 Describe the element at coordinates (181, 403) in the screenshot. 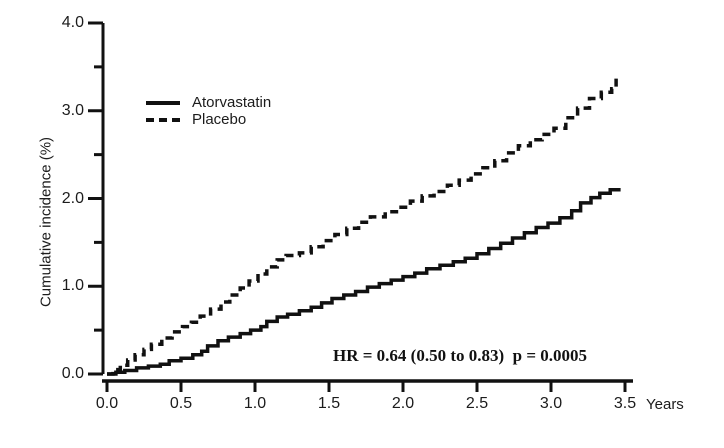

I see `x-tick-label: 0.5` at that location.